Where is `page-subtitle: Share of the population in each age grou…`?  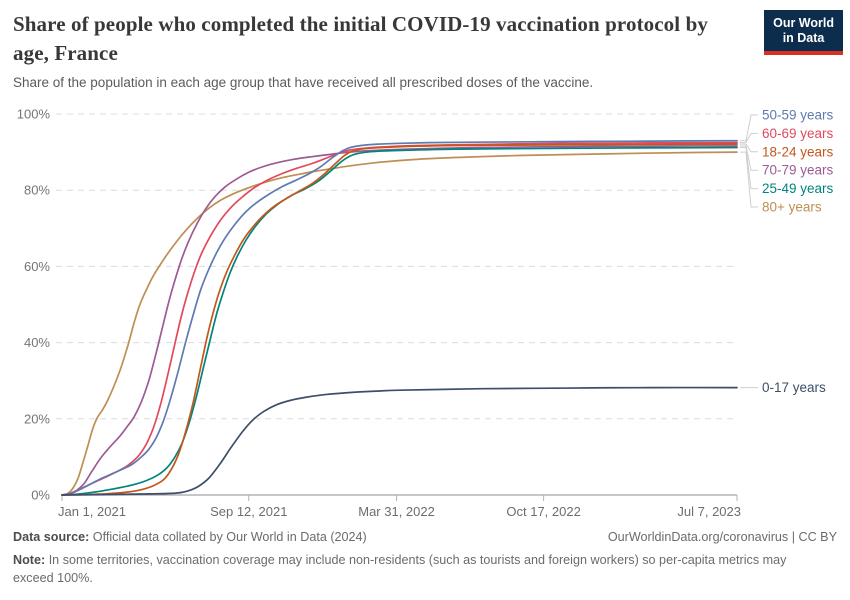
page-subtitle: Share of the population in each age grou… is located at coordinates (303, 82).